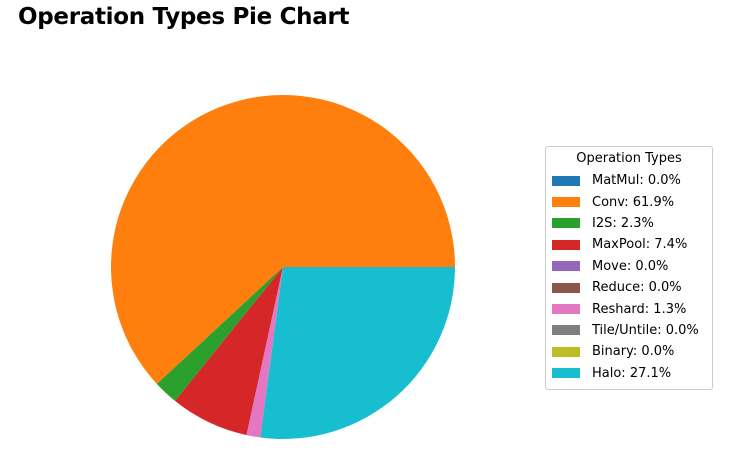 The image size is (738, 463). What do you see at coordinates (636, 181) in the screenshot?
I see `legend-label: MatMul: 0.0%` at bounding box center [636, 181].